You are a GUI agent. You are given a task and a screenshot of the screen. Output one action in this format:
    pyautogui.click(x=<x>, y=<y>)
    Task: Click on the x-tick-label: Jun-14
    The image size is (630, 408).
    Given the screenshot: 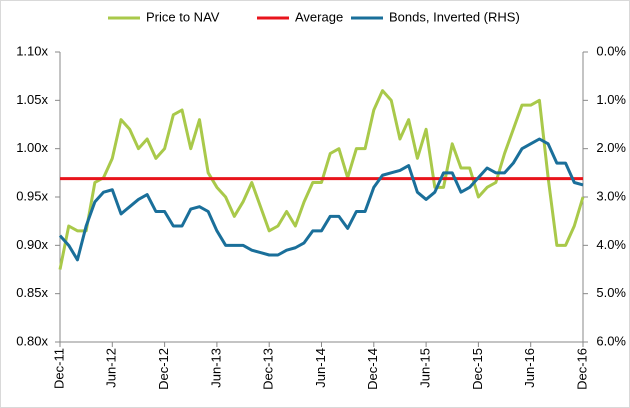 What is the action you would take?
    pyautogui.click(x=320, y=368)
    